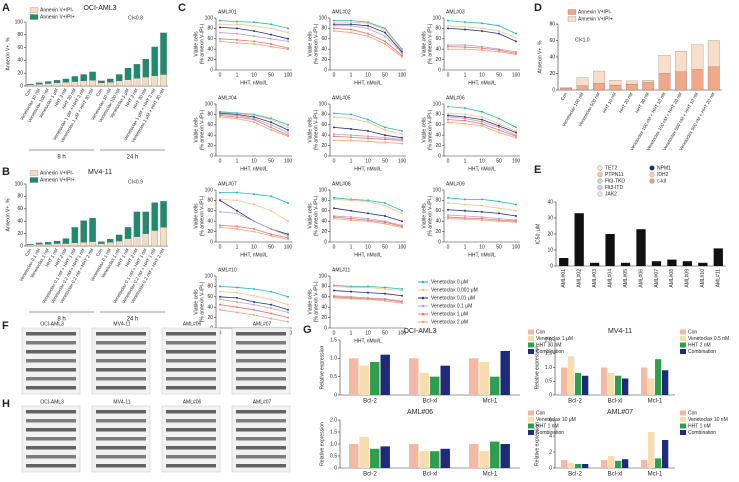 The width and height of the screenshot is (739, 482). Describe the element at coordinates (482, 213) in the screenshot. I see `line` at that location.